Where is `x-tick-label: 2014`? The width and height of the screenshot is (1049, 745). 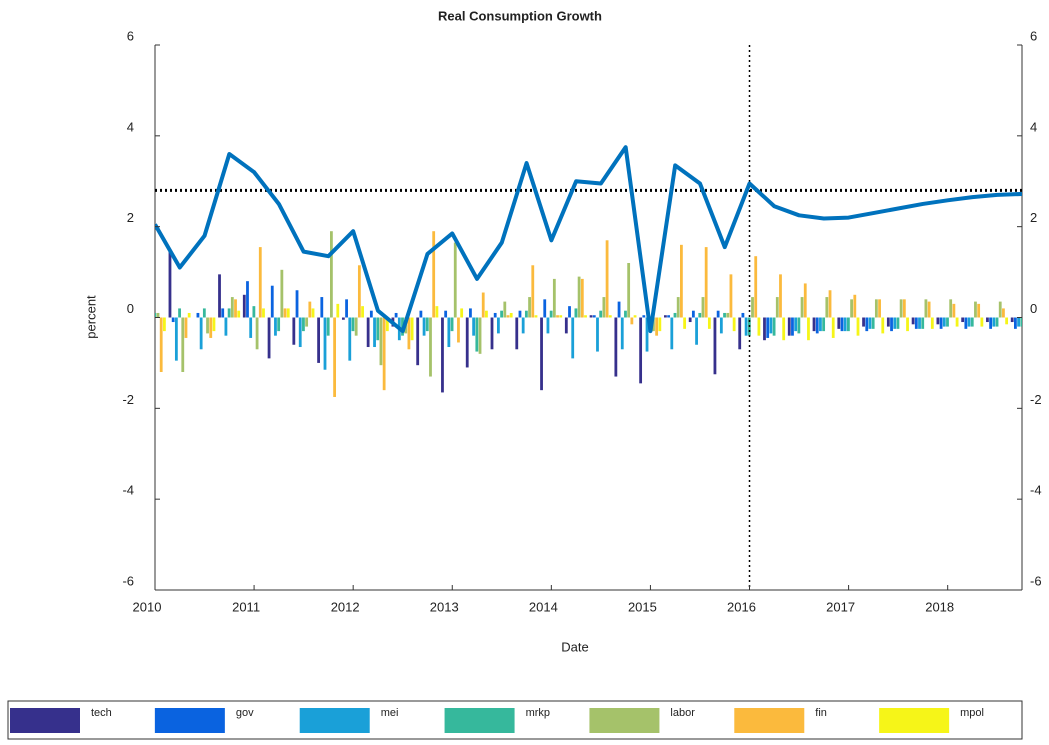 x-tick-label: 2014 is located at coordinates (543, 606).